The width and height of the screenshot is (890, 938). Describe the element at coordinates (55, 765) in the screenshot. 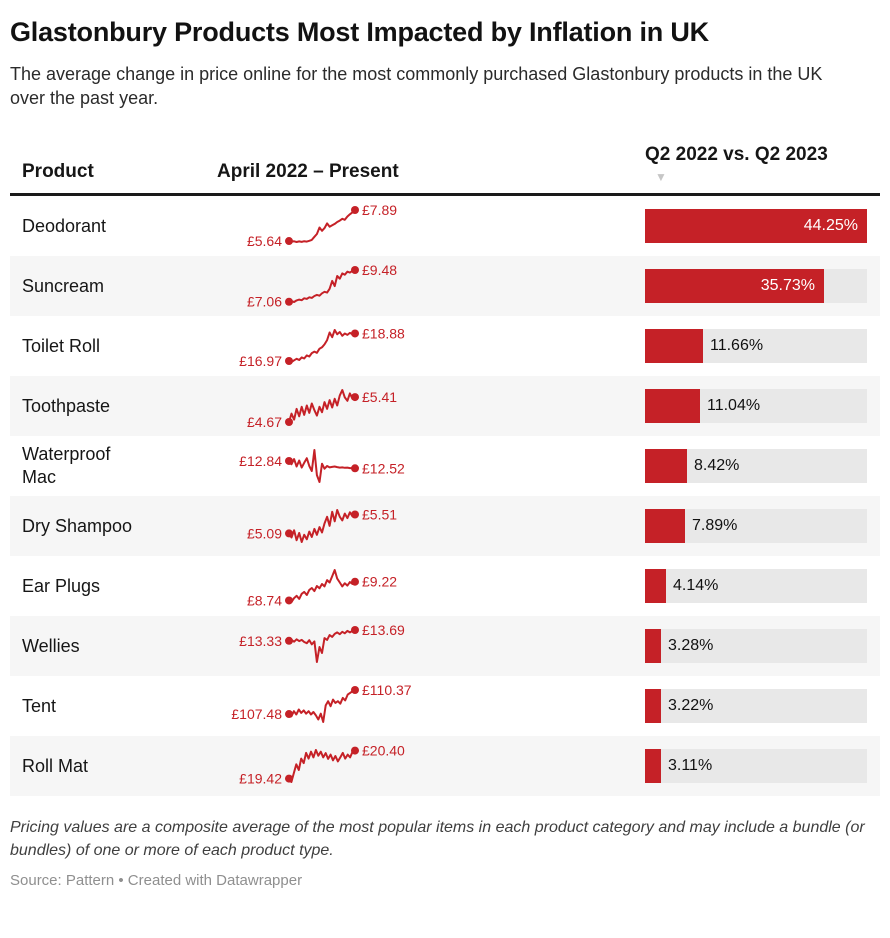

I see `product-name: Roll Mat` at that location.